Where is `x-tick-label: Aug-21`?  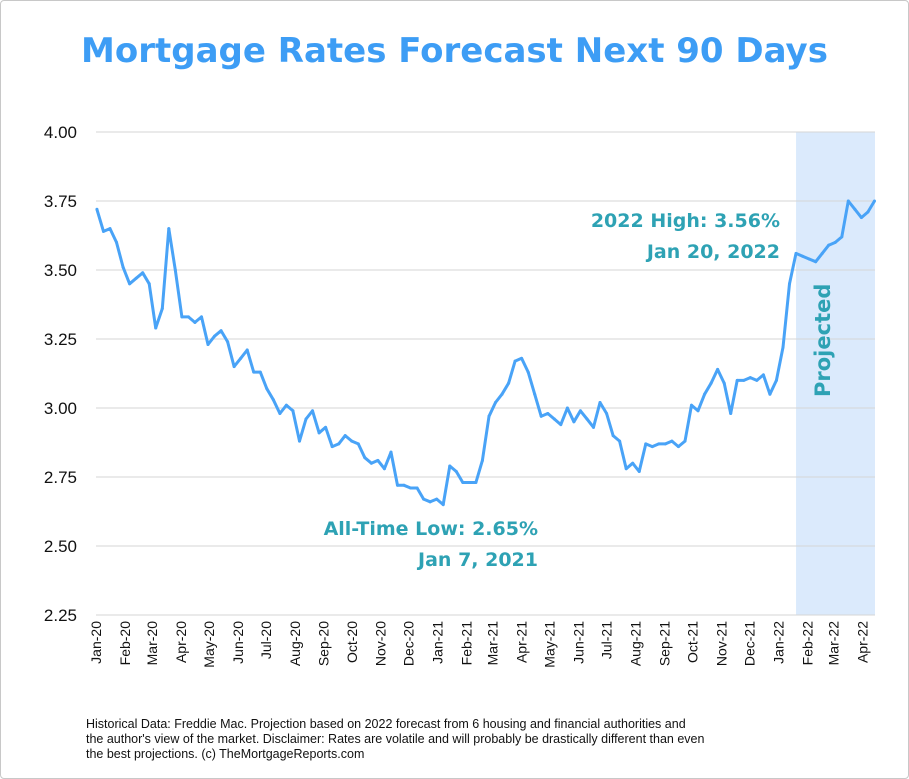 x-tick-label: Aug-21 is located at coordinates (636, 643).